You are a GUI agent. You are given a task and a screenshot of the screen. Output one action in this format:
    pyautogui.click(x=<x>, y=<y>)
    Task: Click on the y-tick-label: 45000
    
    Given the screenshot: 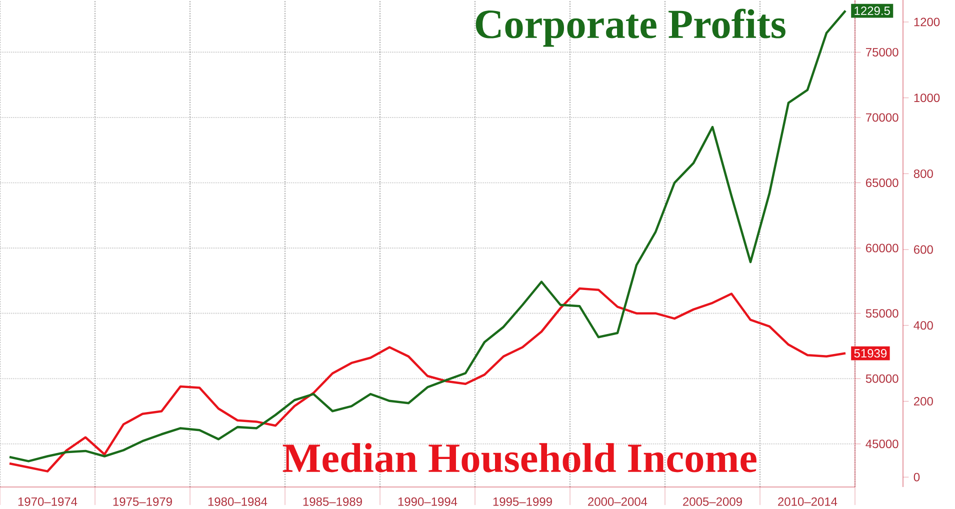 What is the action you would take?
    pyautogui.click(x=882, y=444)
    